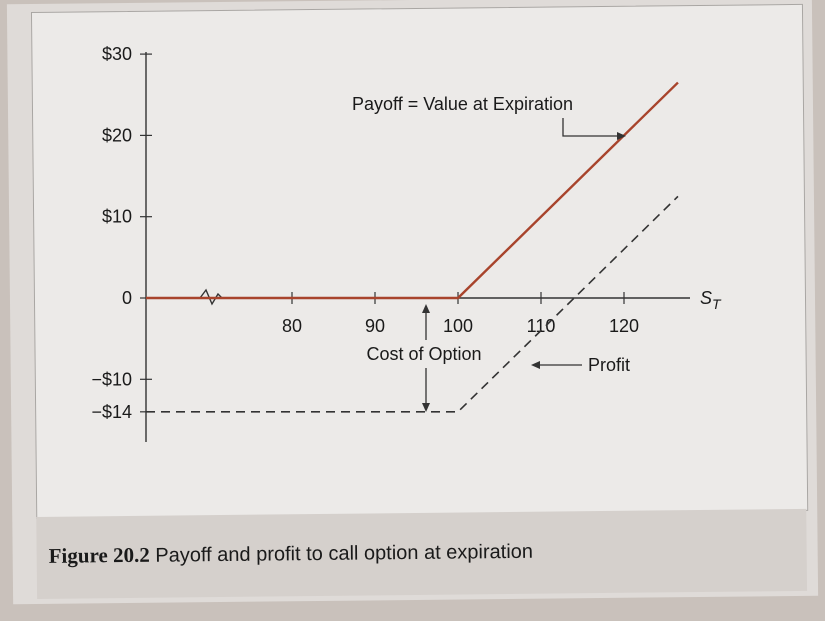  What do you see at coordinates (590, 127) in the screenshot?
I see `payoff-leader` at bounding box center [590, 127].